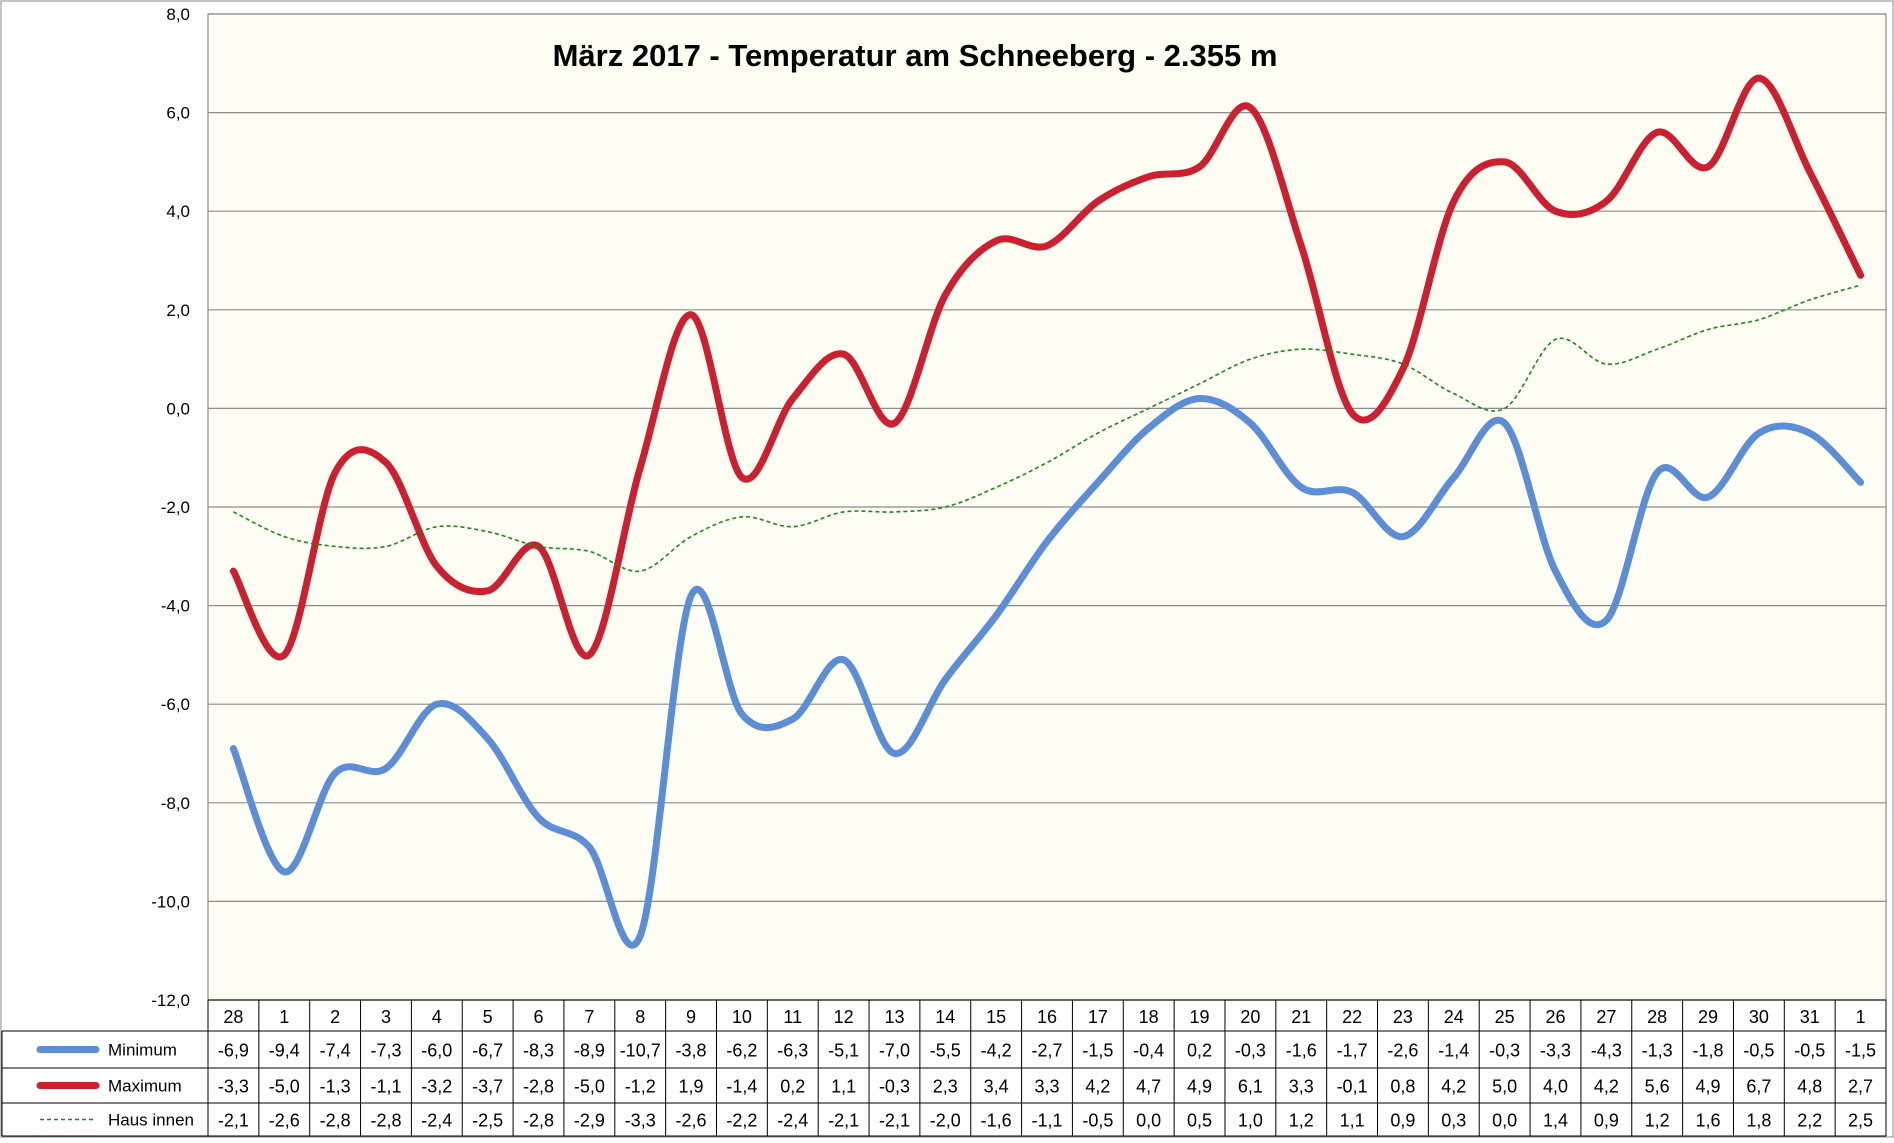 The image size is (1894, 1143). Describe the element at coordinates (1250, 1087) in the screenshot. I see `table-cell-value: 6,1` at that location.